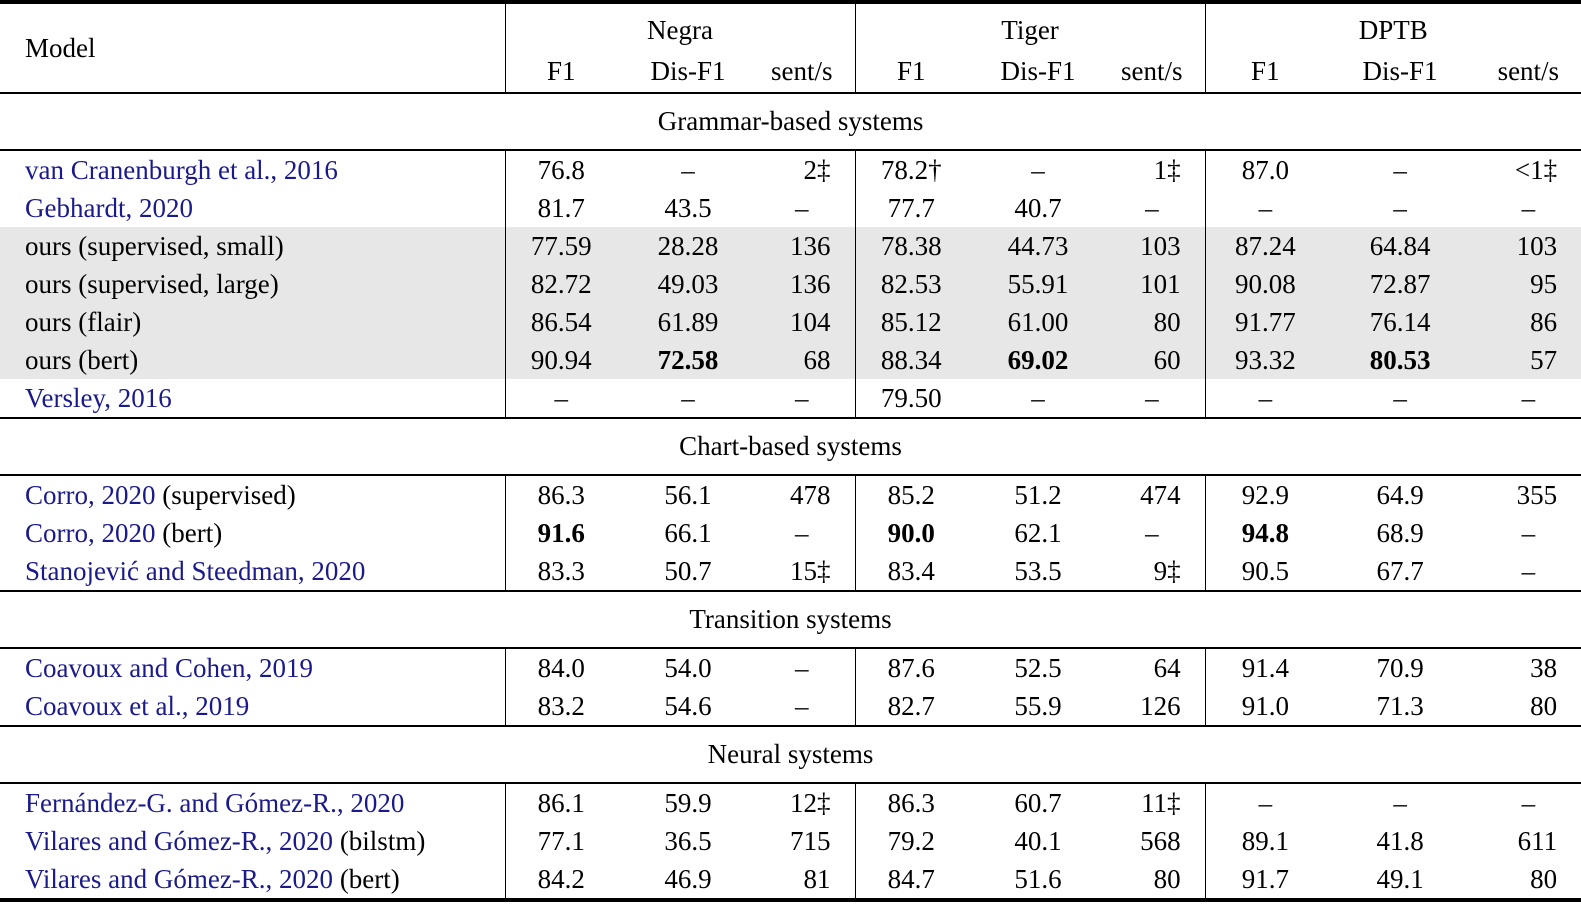  What do you see at coordinates (911, 208) in the screenshot?
I see `value-cell: 77.7` at bounding box center [911, 208].